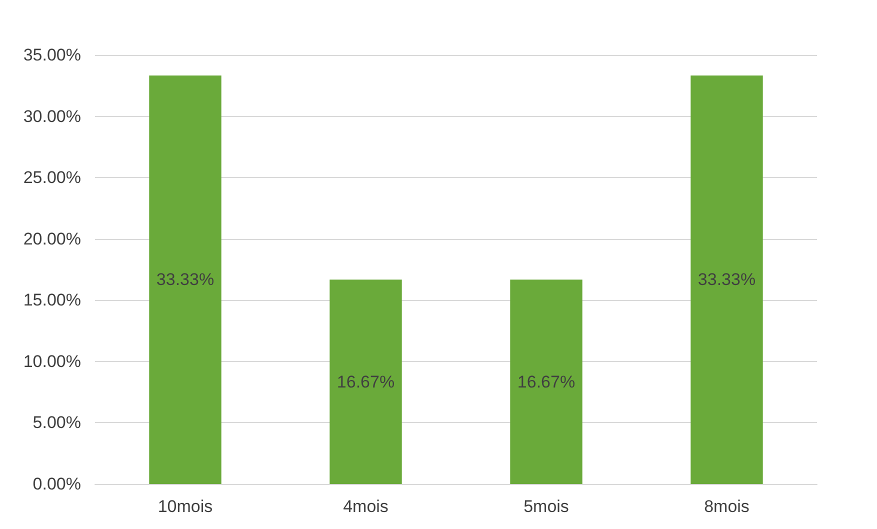  What do you see at coordinates (56, 422) in the screenshot?
I see `y-tick-label: 5.00%` at bounding box center [56, 422].